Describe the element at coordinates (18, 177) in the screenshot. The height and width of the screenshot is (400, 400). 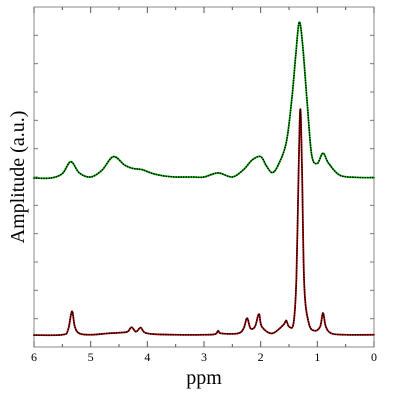
I see `y-axis-title: Amplitude (a.u.)` at that location.